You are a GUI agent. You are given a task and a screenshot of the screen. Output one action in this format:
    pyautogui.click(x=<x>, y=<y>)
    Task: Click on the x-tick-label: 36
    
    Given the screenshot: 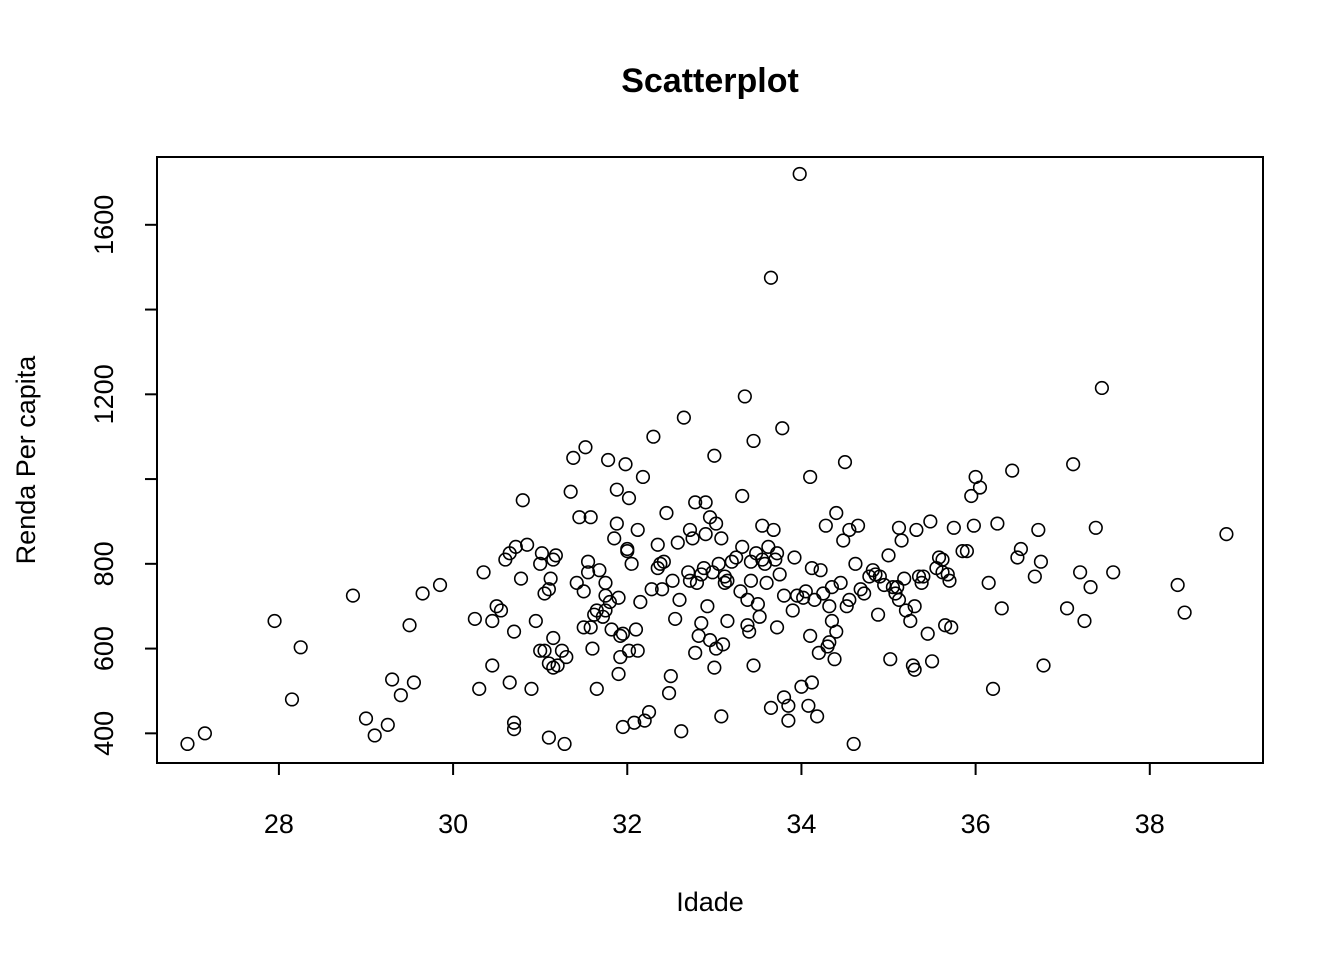 What is the action you would take?
    pyautogui.click(x=976, y=824)
    